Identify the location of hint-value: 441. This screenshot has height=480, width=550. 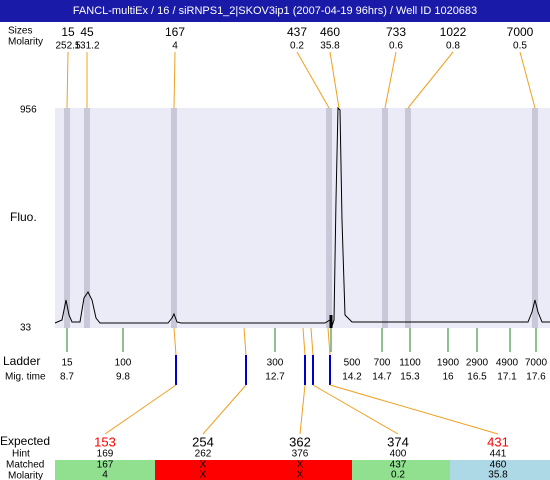
(498, 454).